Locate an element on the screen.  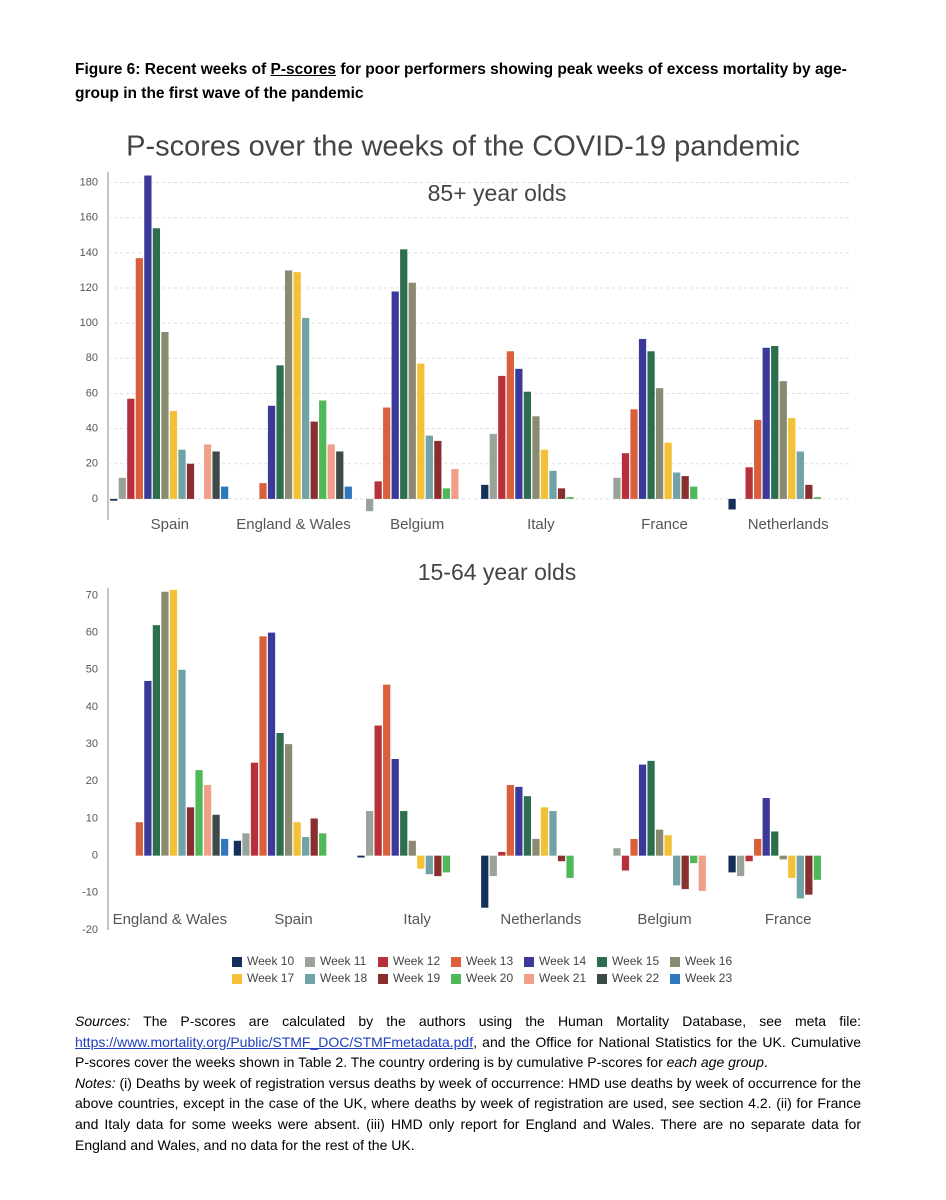
y-tick-label: -20 is located at coordinates (90, 930).